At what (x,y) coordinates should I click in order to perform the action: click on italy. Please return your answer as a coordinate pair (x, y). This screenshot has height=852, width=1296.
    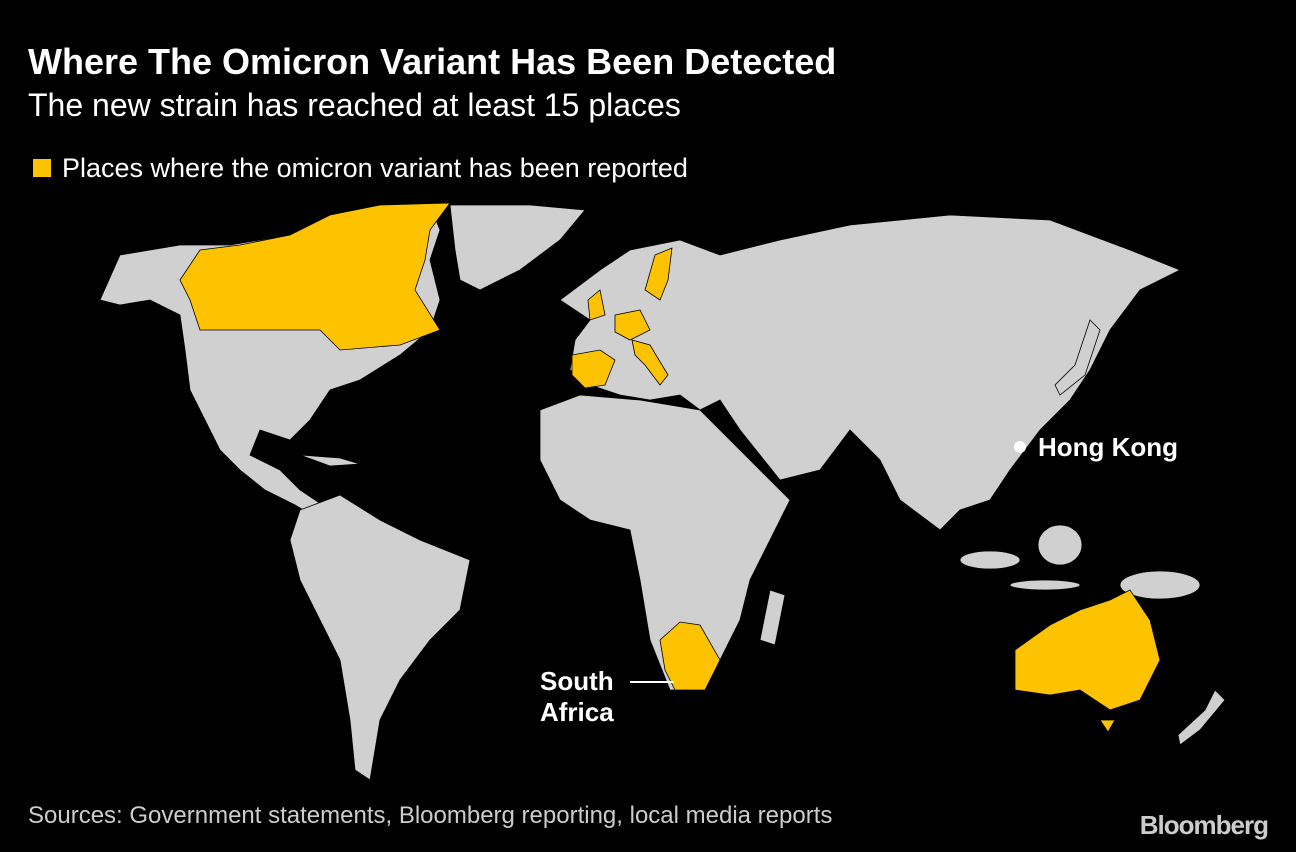
    Looking at the image, I should click on (650, 362).